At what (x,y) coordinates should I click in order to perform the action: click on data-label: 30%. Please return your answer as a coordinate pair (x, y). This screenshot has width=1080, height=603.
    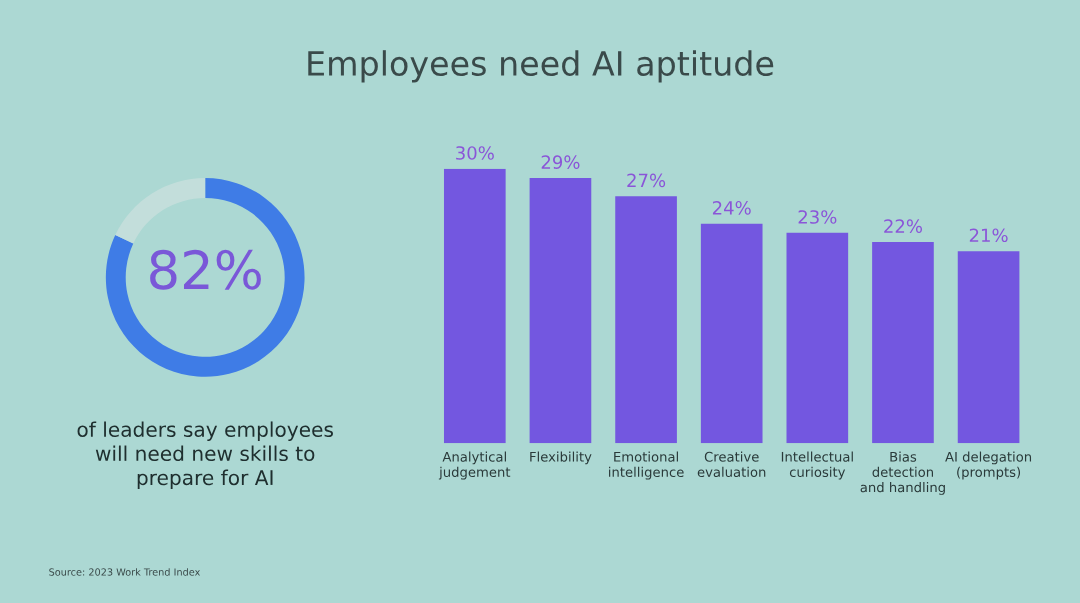
    Looking at the image, I should click on (475, 153).